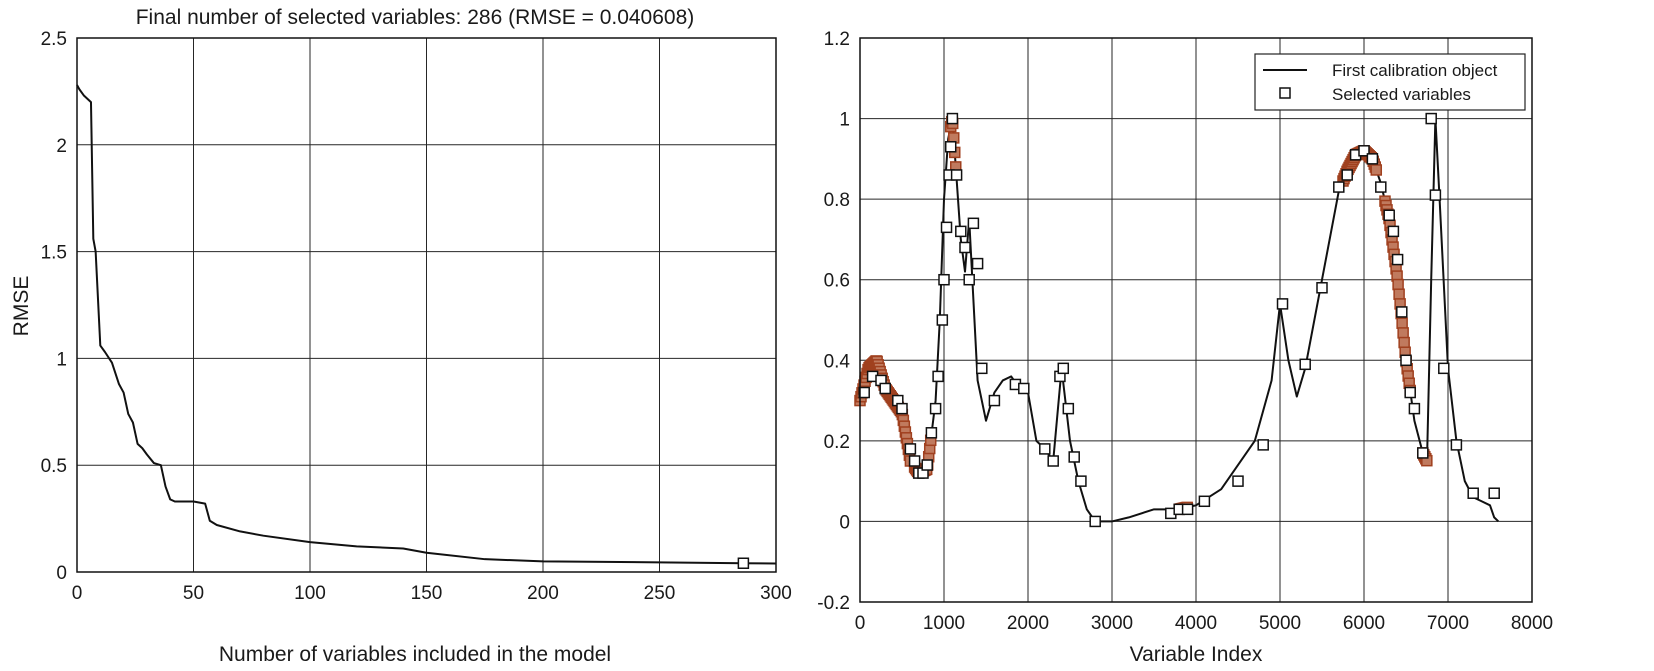 The width and height of the screenshot is (1654, 671). I want to click on y-tick-label: 2.5, so click(54, 39).